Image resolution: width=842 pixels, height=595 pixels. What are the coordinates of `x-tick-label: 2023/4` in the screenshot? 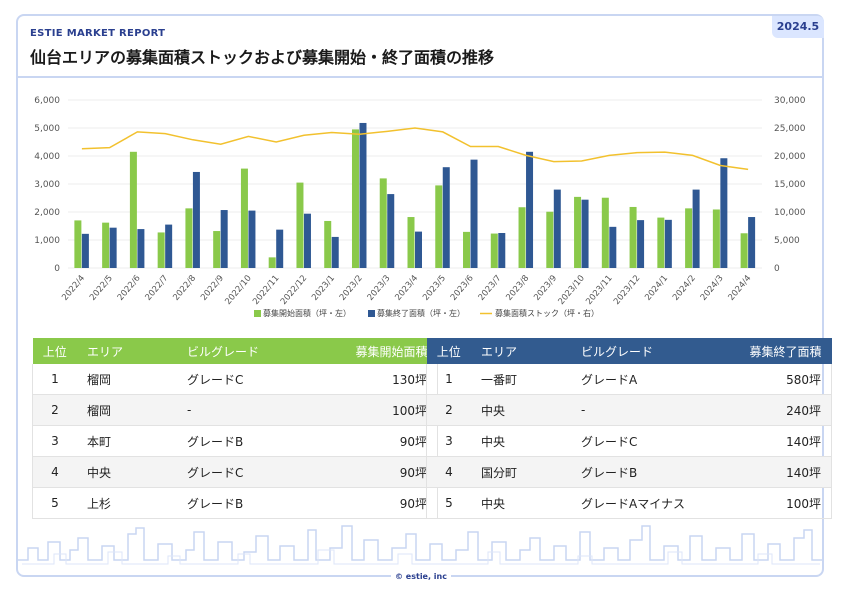 It's located at (406, 288).